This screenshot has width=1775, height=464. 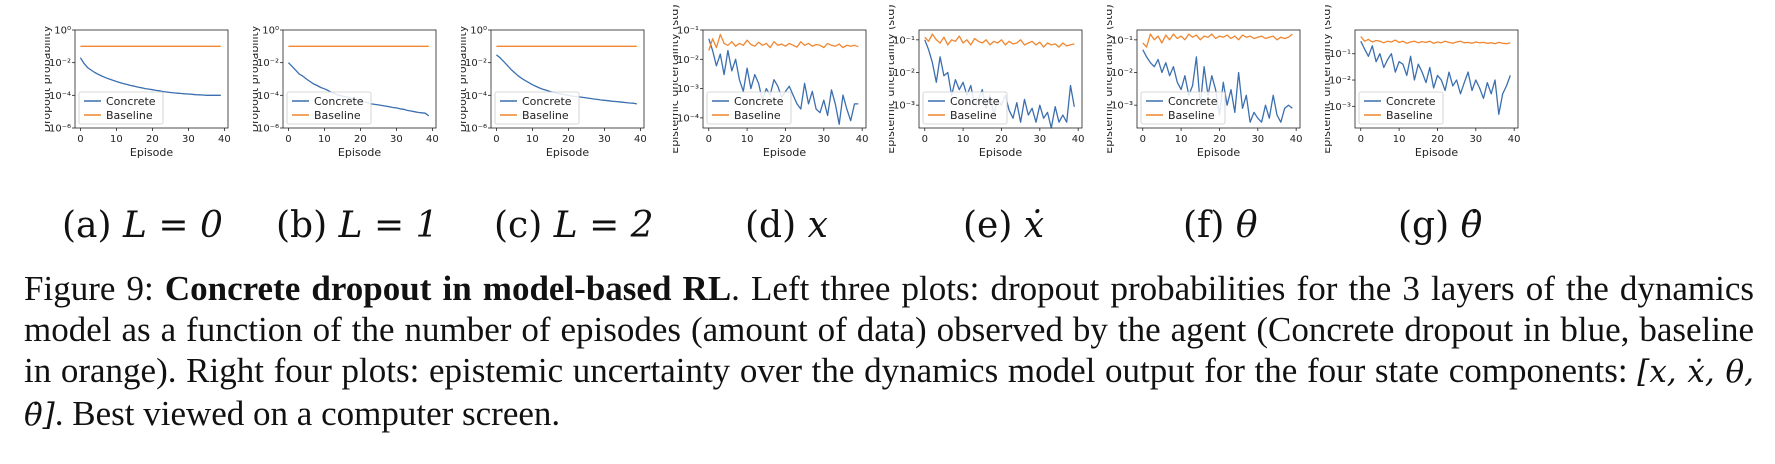 I want to click on caption-text-2: . Best viewed on a computer screen., so click(x=307, y=413).